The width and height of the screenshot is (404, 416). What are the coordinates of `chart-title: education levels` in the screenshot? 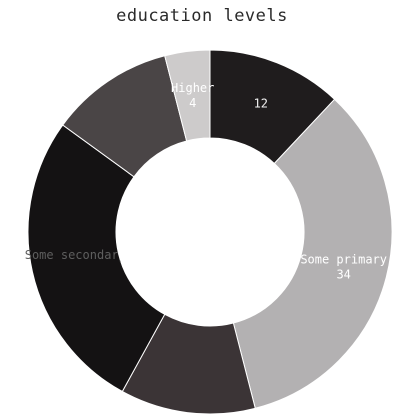 It's located at (202, 16).